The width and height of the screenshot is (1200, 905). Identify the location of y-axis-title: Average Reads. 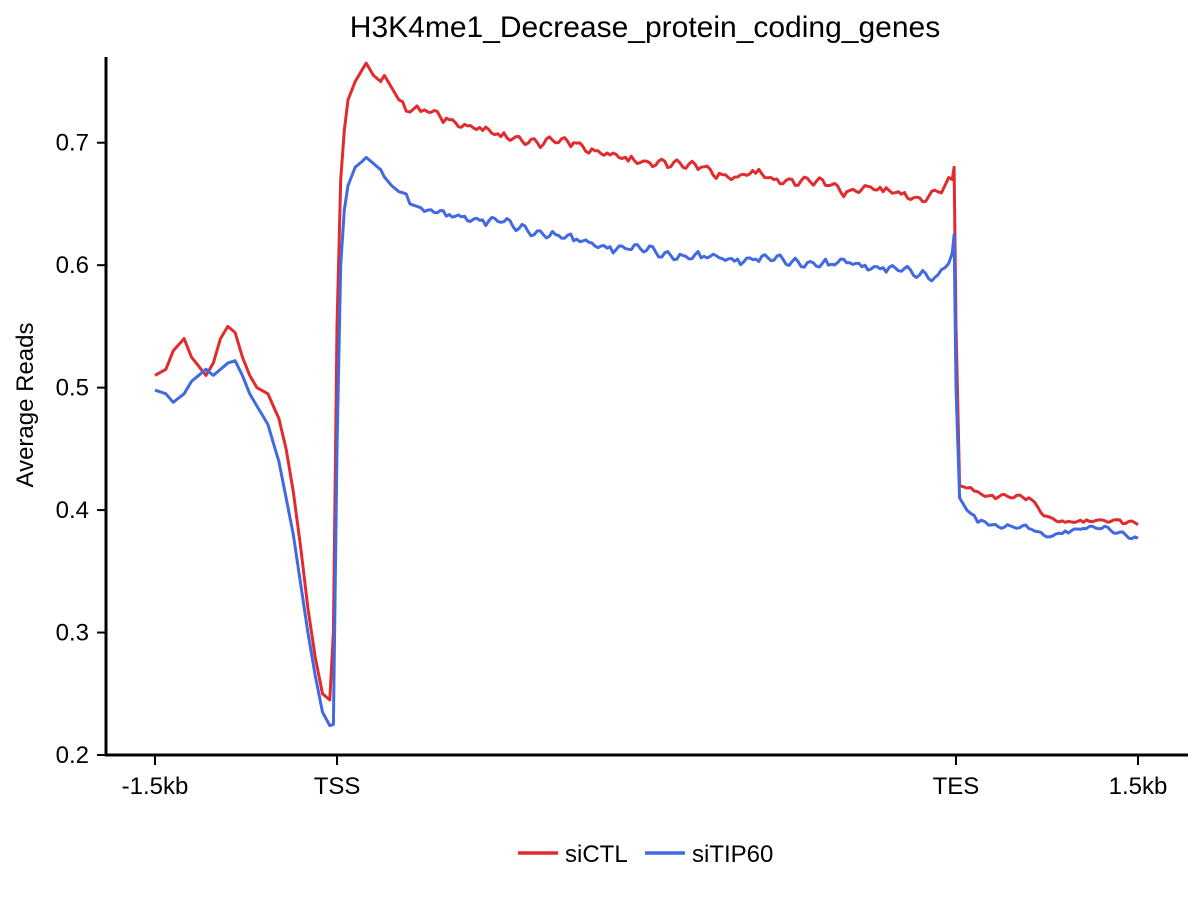
(25, 405).